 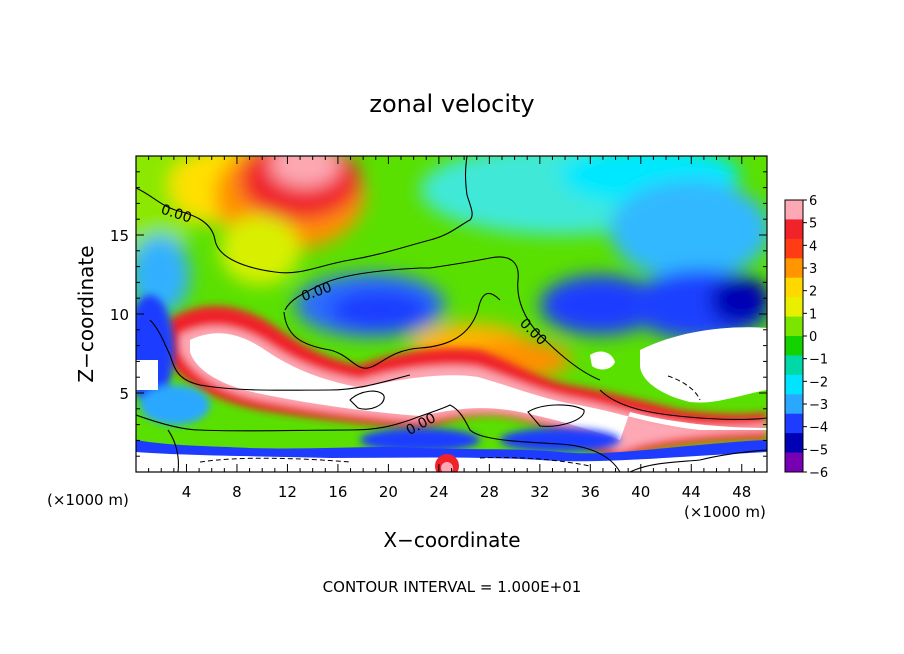 I want to click on x-tick-label: 28, so click(x=489, y=492).